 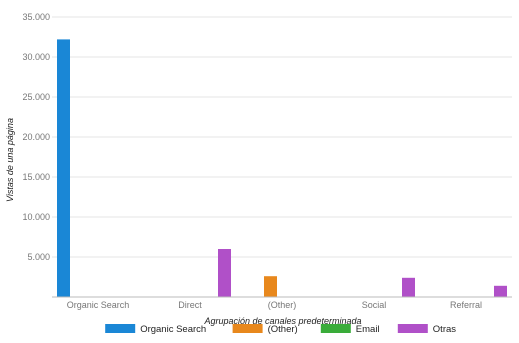 What do you see at coordinates (36, 57) in the screenshot?
I see `y-tick-label: 30.000` at bounding box center [36, 57].